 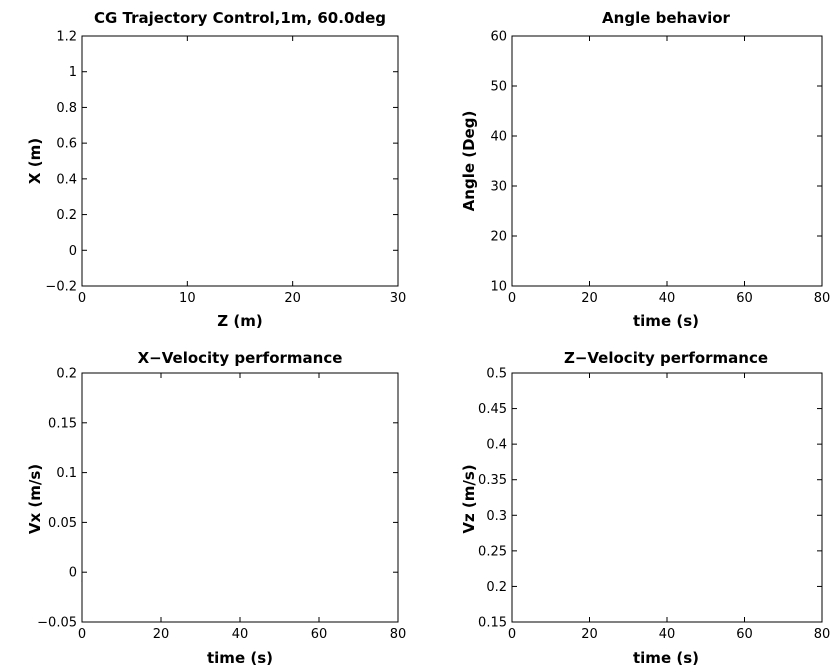 I want to click on subplot-3-ytick-label: 0, so click(x=73, y=573).